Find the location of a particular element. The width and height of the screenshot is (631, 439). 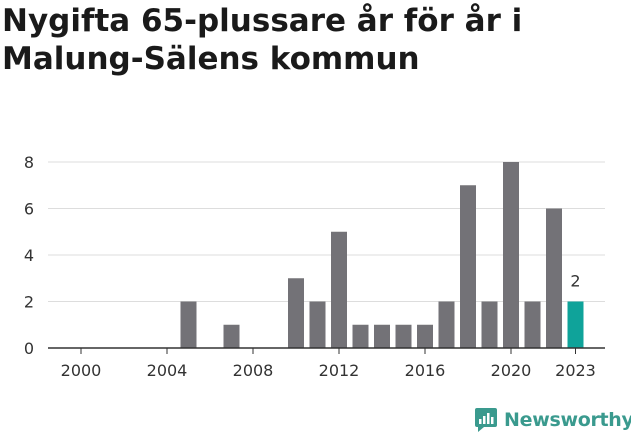

y-tick-label: 0 is located at coordinates (29, 348).